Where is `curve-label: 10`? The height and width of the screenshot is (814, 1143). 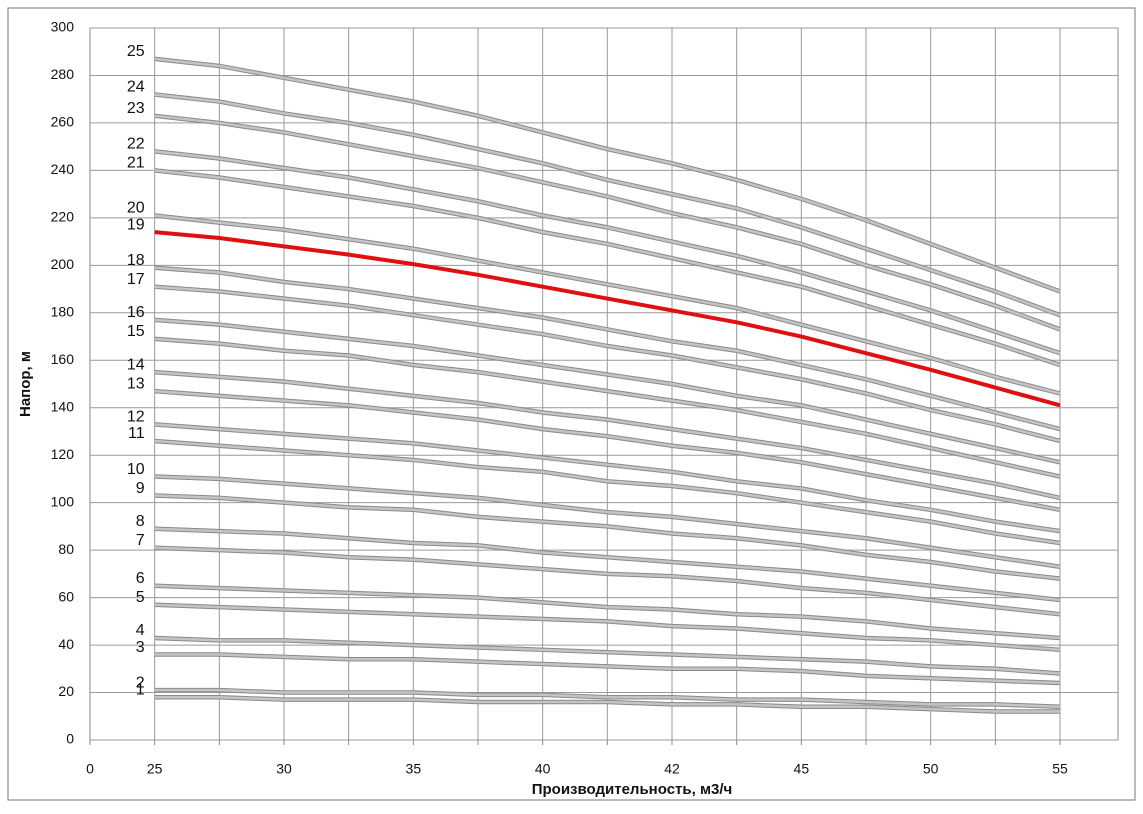
curve-label: 10 is located at coordinates (136, 469).